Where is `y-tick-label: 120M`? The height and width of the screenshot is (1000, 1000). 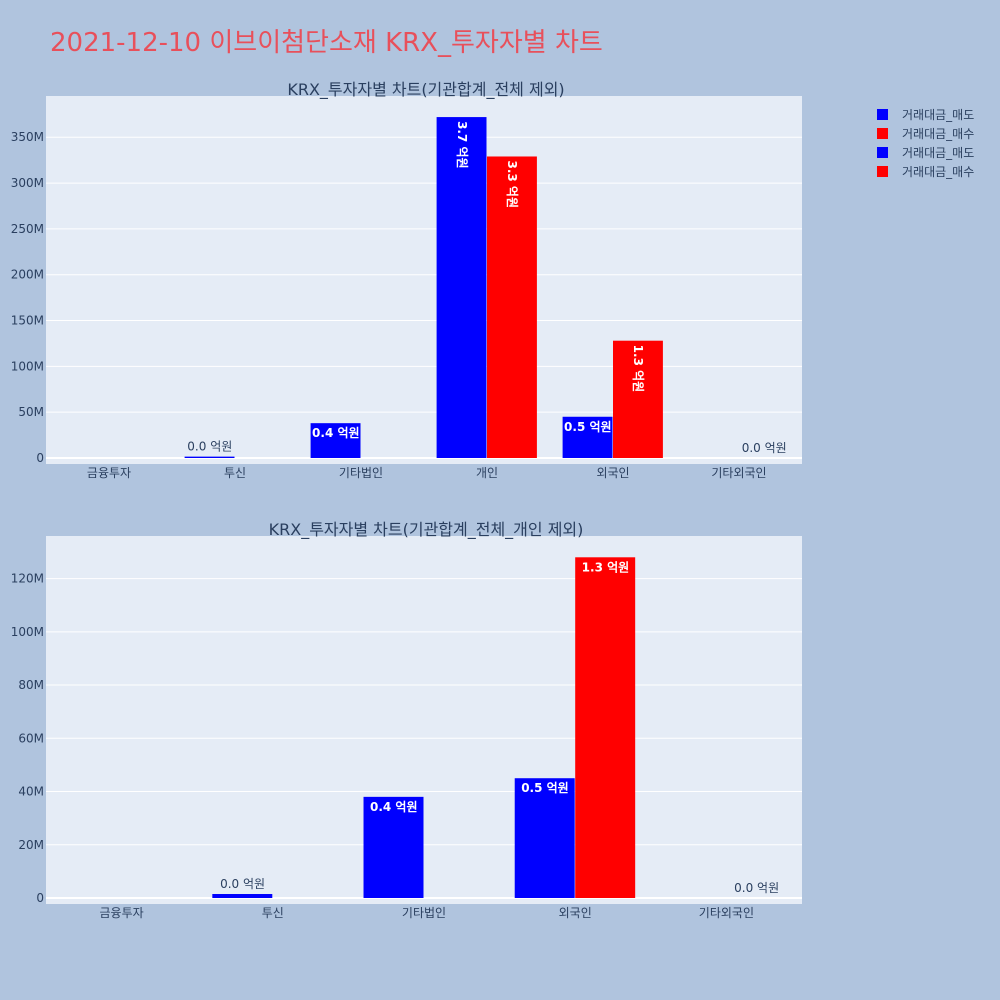 y-tick-label: 120M is located at coordinates (27, 579).